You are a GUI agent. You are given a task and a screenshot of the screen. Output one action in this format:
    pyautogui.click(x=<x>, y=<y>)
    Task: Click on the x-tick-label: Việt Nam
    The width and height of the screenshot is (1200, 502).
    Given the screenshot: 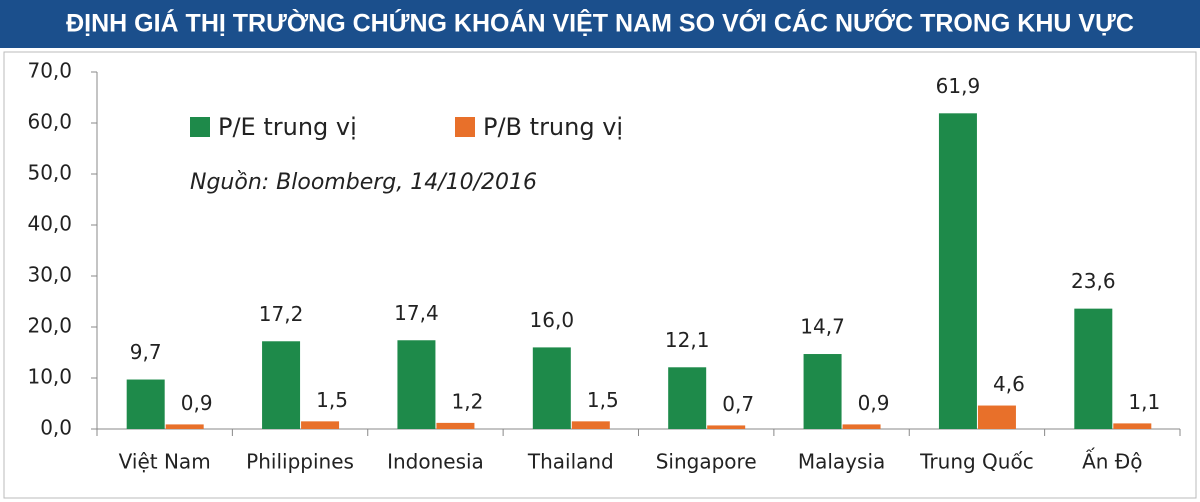 What is the action you would take?
    pyautogui.click(x=165, y=462)
    